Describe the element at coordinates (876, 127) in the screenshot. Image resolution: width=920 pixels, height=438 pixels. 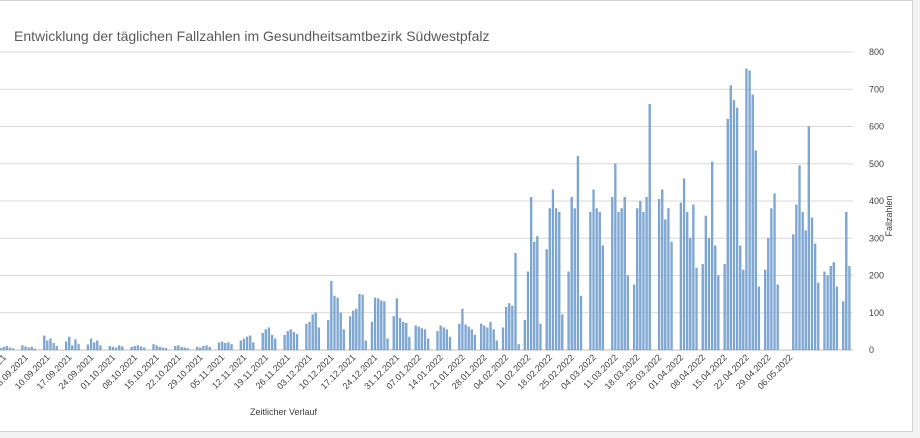
I see `y-tick-label: 600` at that location.